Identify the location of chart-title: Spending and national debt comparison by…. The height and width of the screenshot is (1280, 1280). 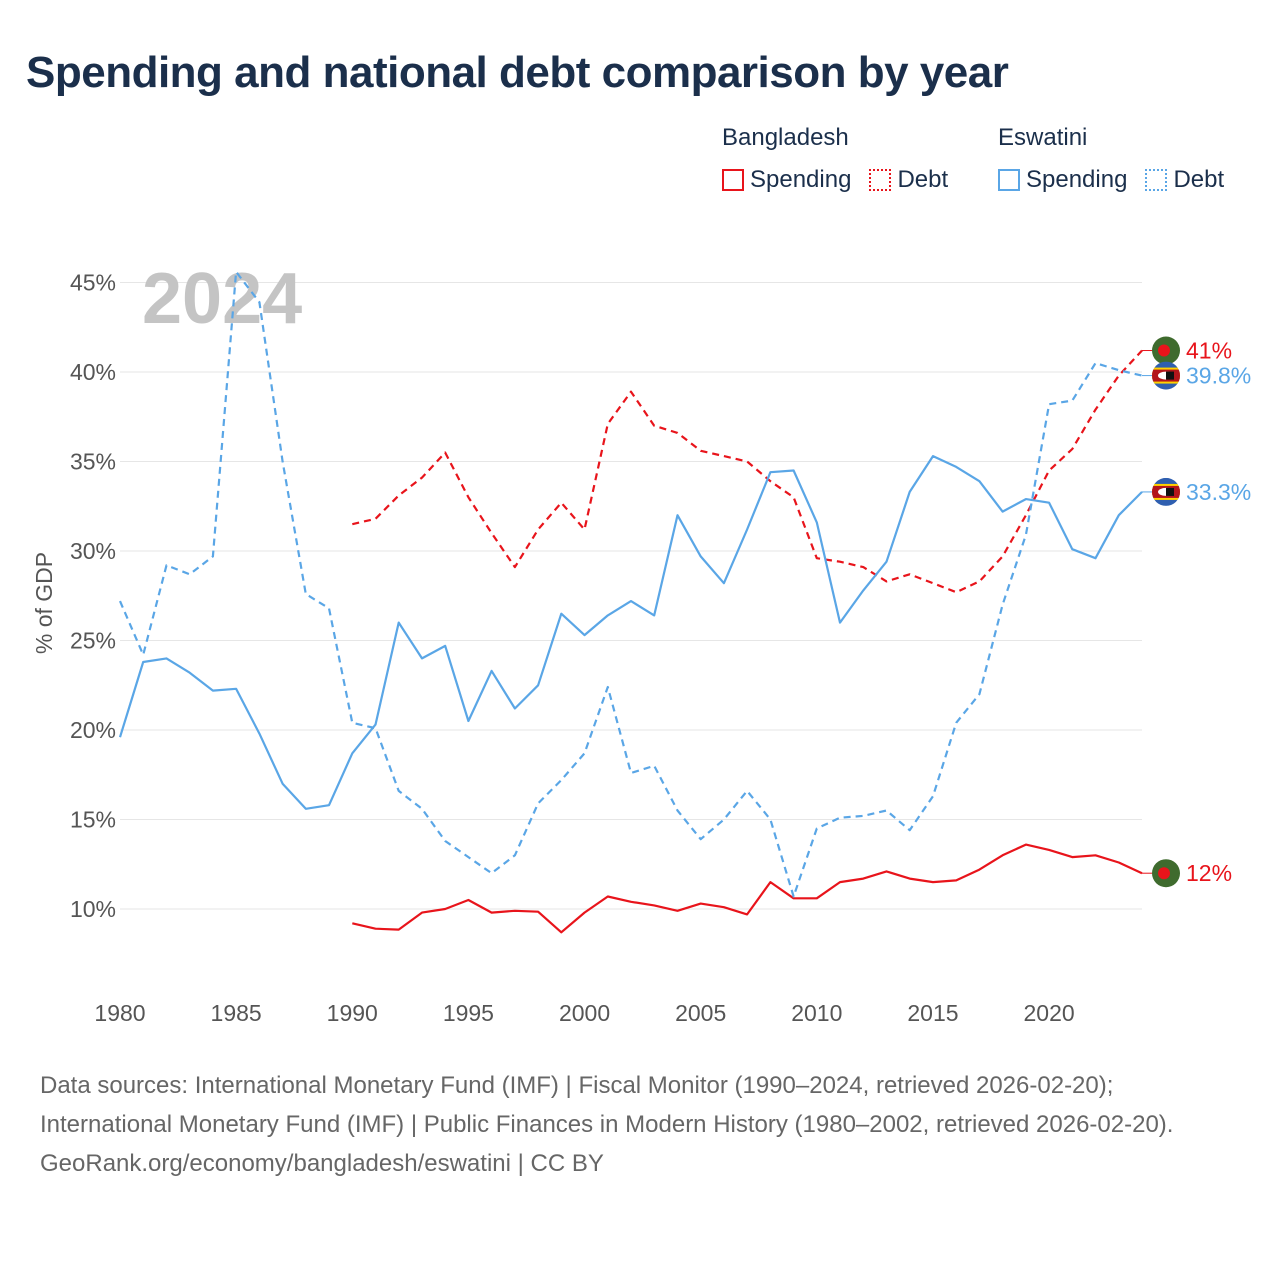
(517, 72).